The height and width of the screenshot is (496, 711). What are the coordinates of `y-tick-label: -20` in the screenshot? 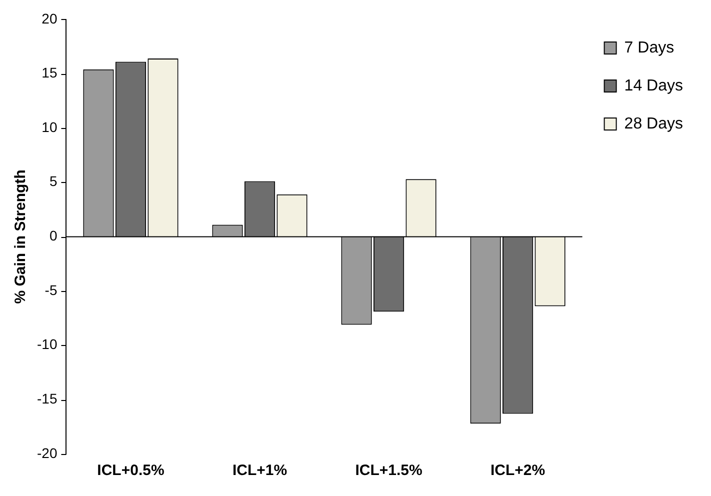 It's located at (47, 452).